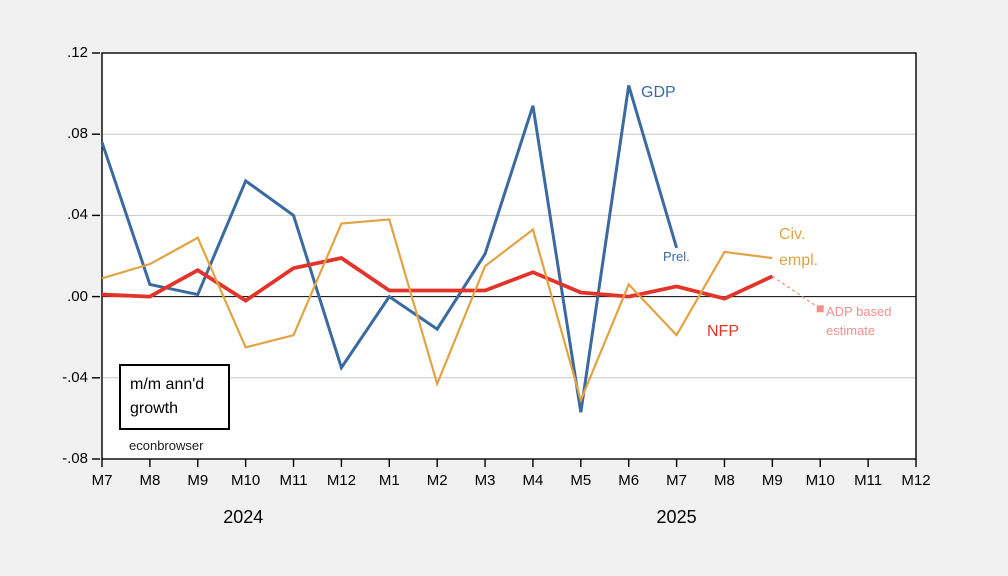 Image resolution: width=1008 pixels, height=576 pixels. Describe the element at coordinates (167, 384) in the screenshot. I see `units-note-line1: m/m ann'd` at that location.